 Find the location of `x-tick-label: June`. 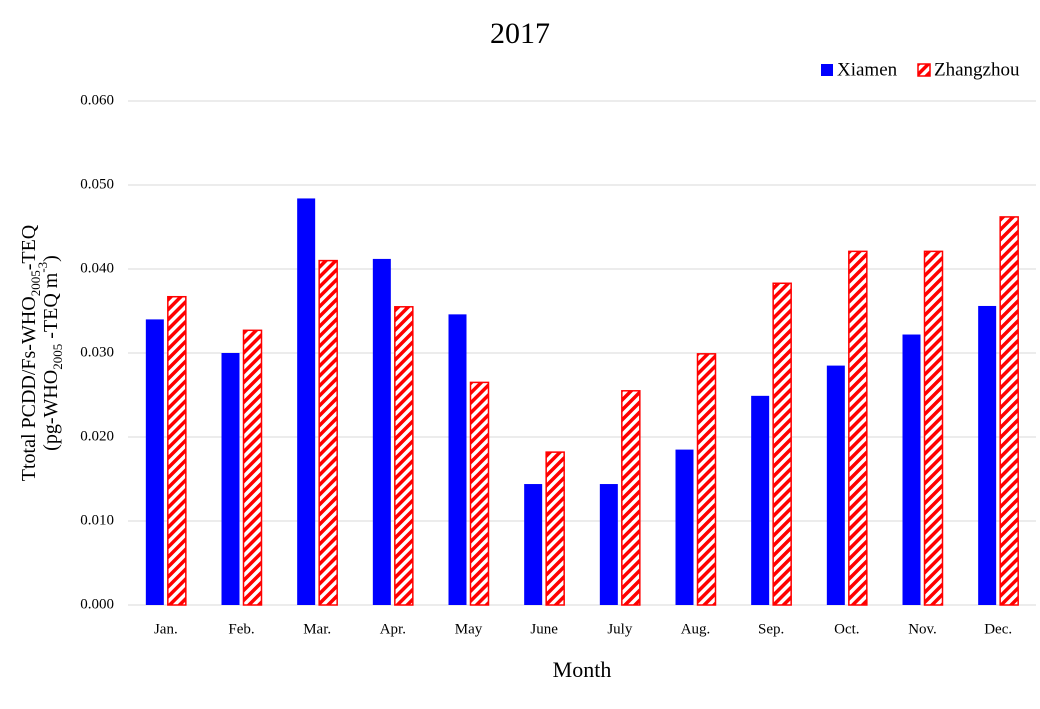

x-tick-label: June is located at coordinates (544, 629).